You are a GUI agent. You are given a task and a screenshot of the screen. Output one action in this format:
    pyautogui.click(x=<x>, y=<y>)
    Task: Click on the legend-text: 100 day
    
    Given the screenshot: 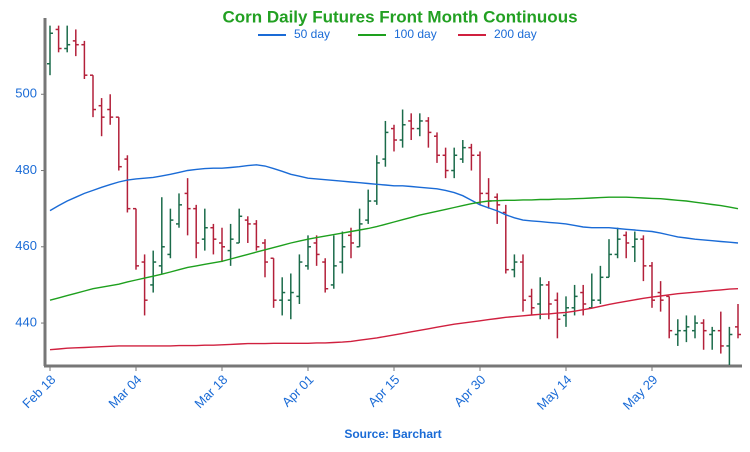 What is the action you would take?
    pyautogui.click(x=415, y=34)
    